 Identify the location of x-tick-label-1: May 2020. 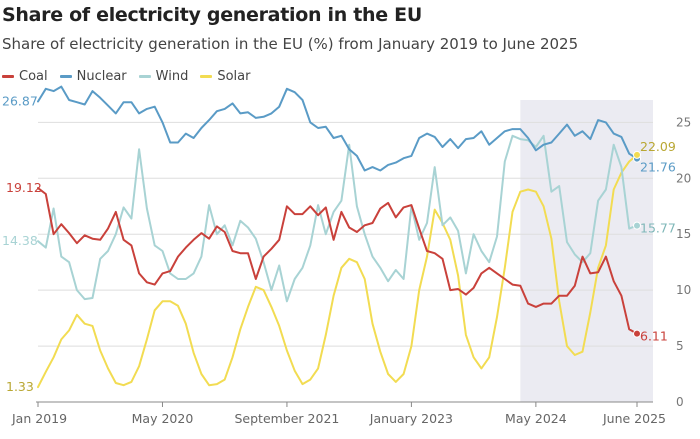
(163, 418).